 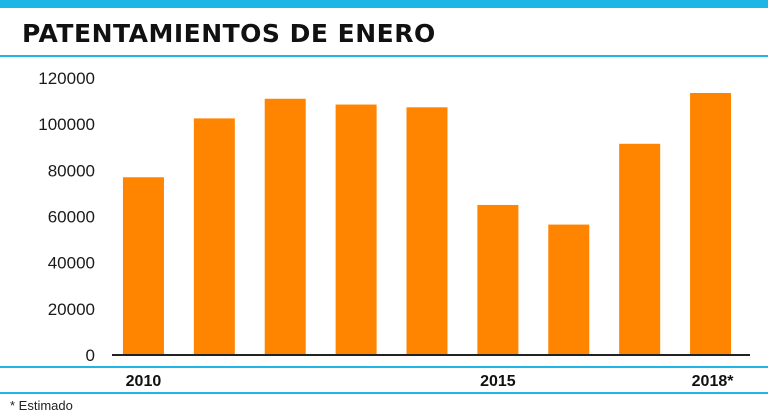 What do you see at coordinates (498, 279) in the screenshot?
I see `bar-2015` at bounding box center [498, 279].